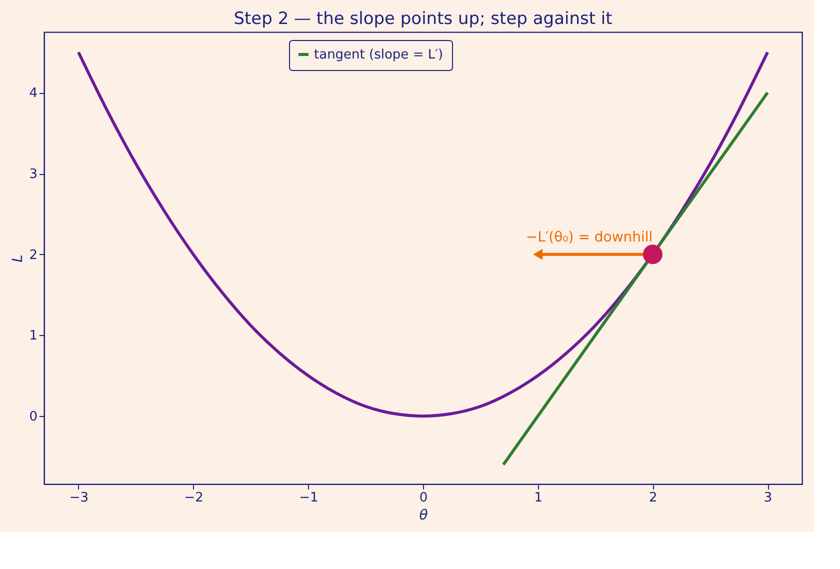 This screenshot has height=569, width=840. I want to click on x-tick-label: −3, so click(79, 498).